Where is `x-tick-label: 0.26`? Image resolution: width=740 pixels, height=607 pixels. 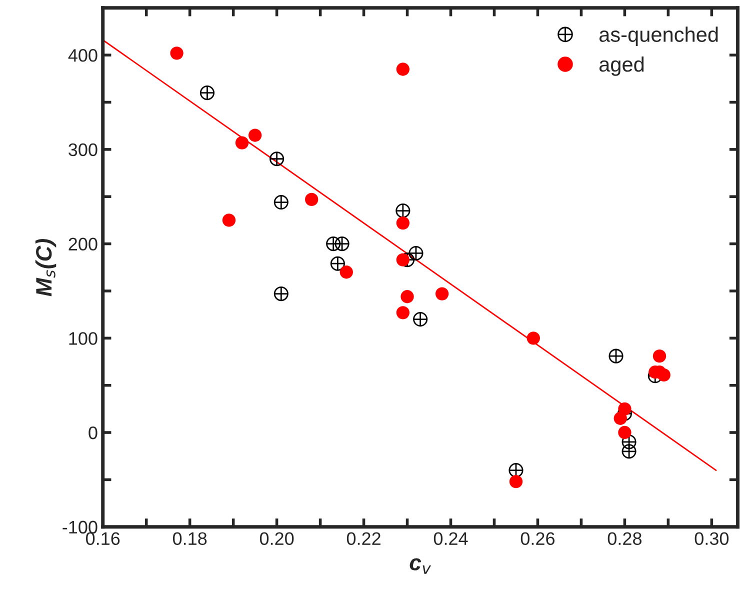 x-tick-label: 0.26 is located at coordinates (537, 538).